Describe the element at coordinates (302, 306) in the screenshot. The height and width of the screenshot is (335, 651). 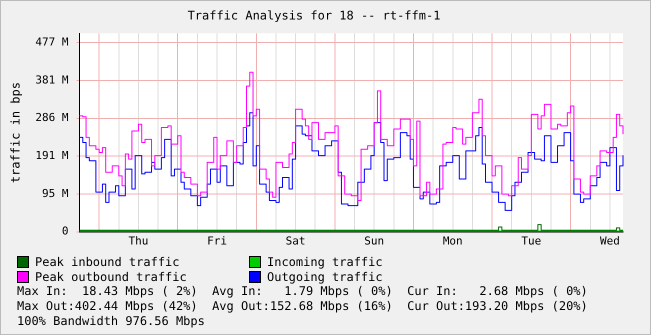
I see `text: Max Out:402.44 Mbps (42%) Avg Out:152.68 Mbps (16%) Cur Out:193.20 Mbps (20%)` at that location.